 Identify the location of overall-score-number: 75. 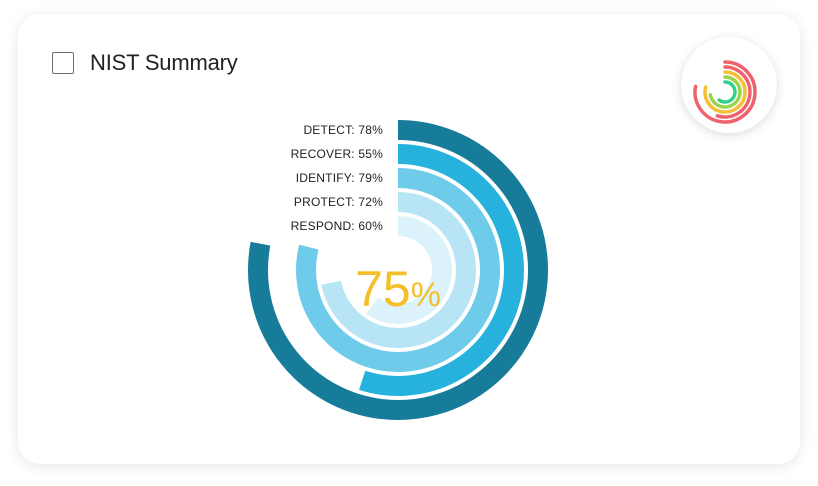
(383, 289).